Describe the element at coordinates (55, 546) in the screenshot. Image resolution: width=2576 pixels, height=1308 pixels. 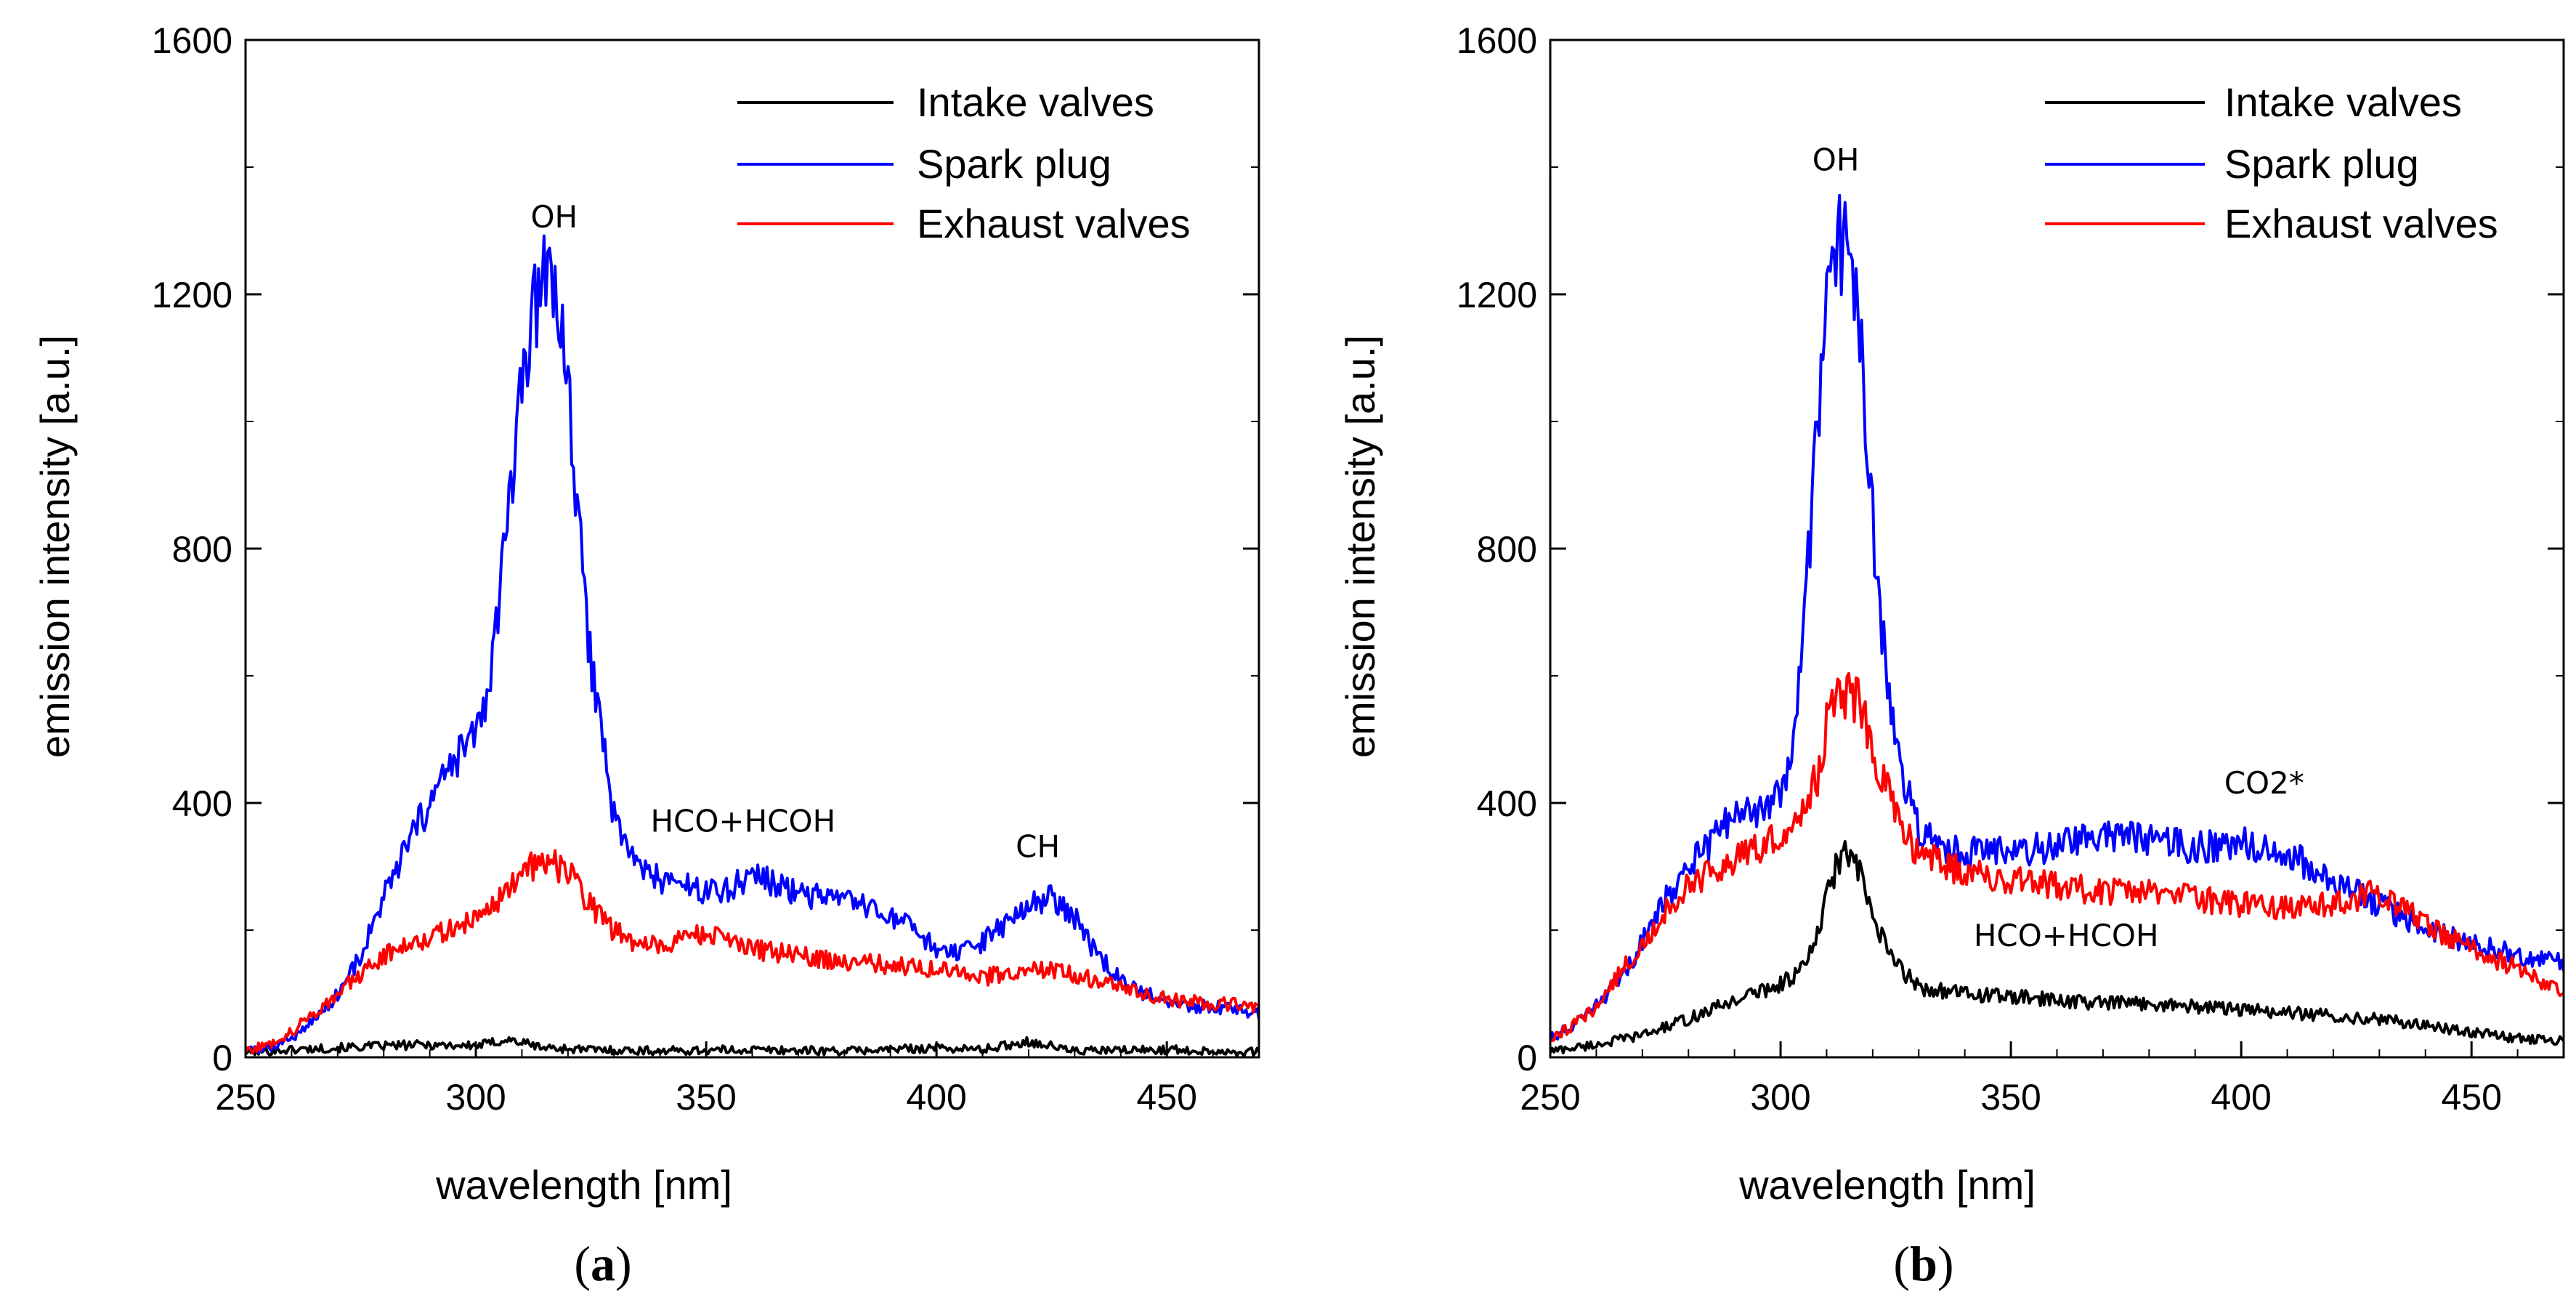
I see `panel-a-y-axis-title: emission intensity [a.u.]` at that location.